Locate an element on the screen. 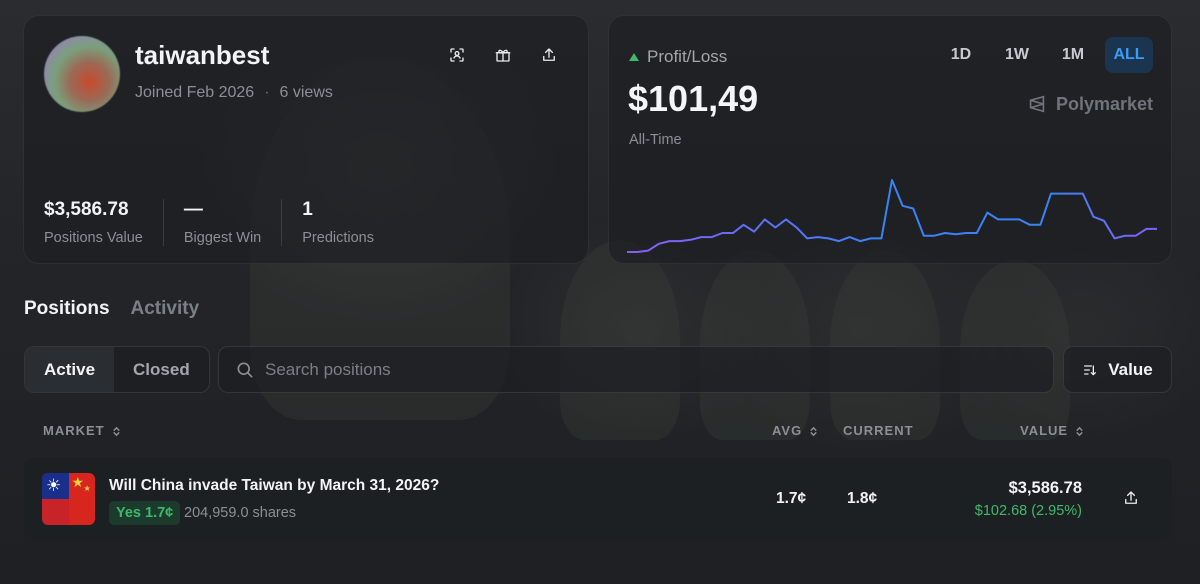 The height and width of the screenshot is (584, 1200). column-current-label: CURRENT is located at coordinates (878, 430).